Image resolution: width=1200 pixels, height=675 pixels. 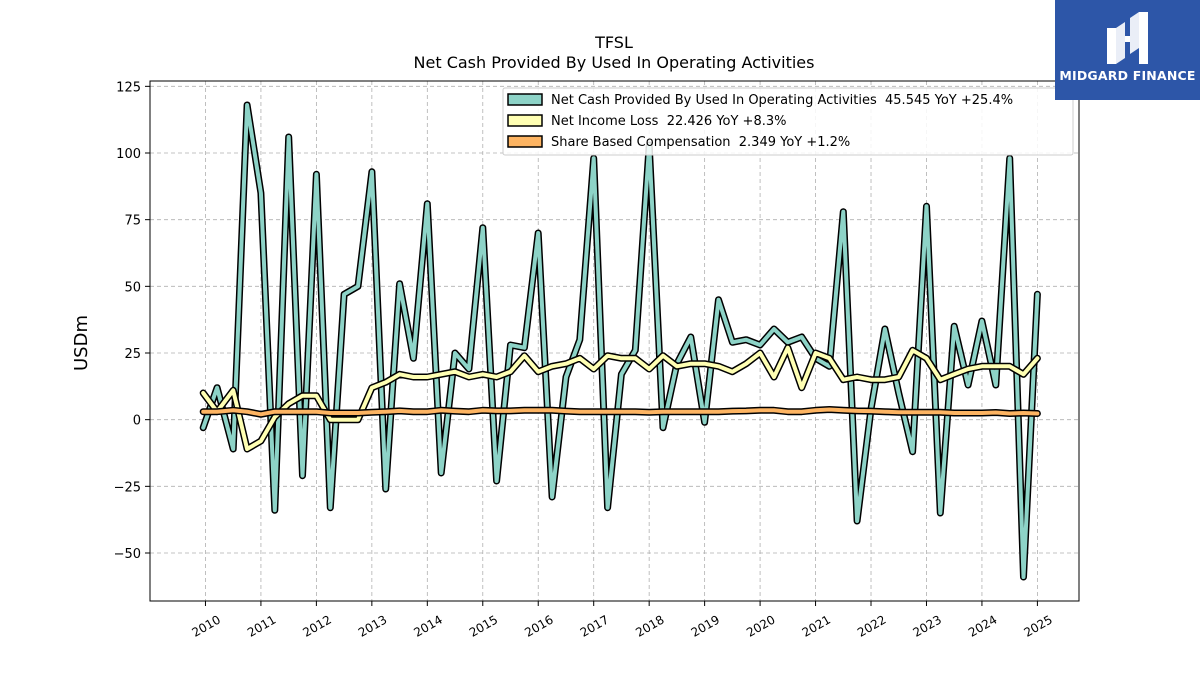 What do you see at coordinates (127, 554) in the screenshot?
I see `y-tick-label: −50` at bounding box center [127, 554].